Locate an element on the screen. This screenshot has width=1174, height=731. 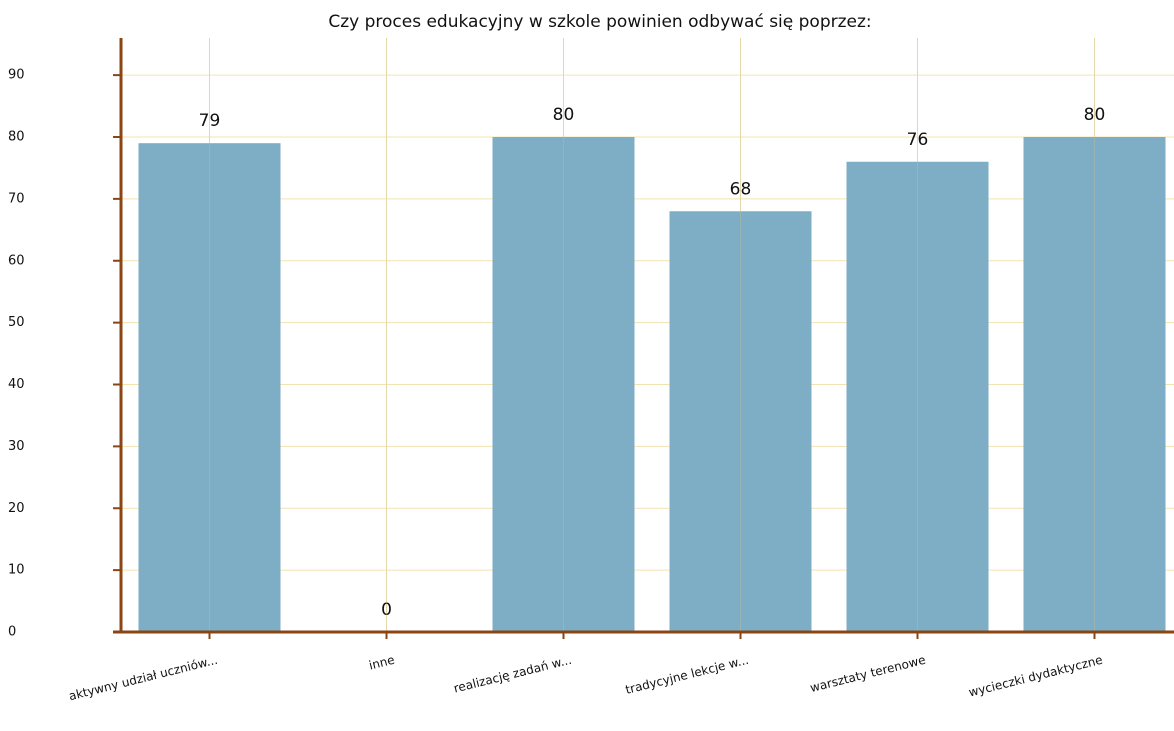
y-tick-label: 30 is located at coordinates (16, 446).